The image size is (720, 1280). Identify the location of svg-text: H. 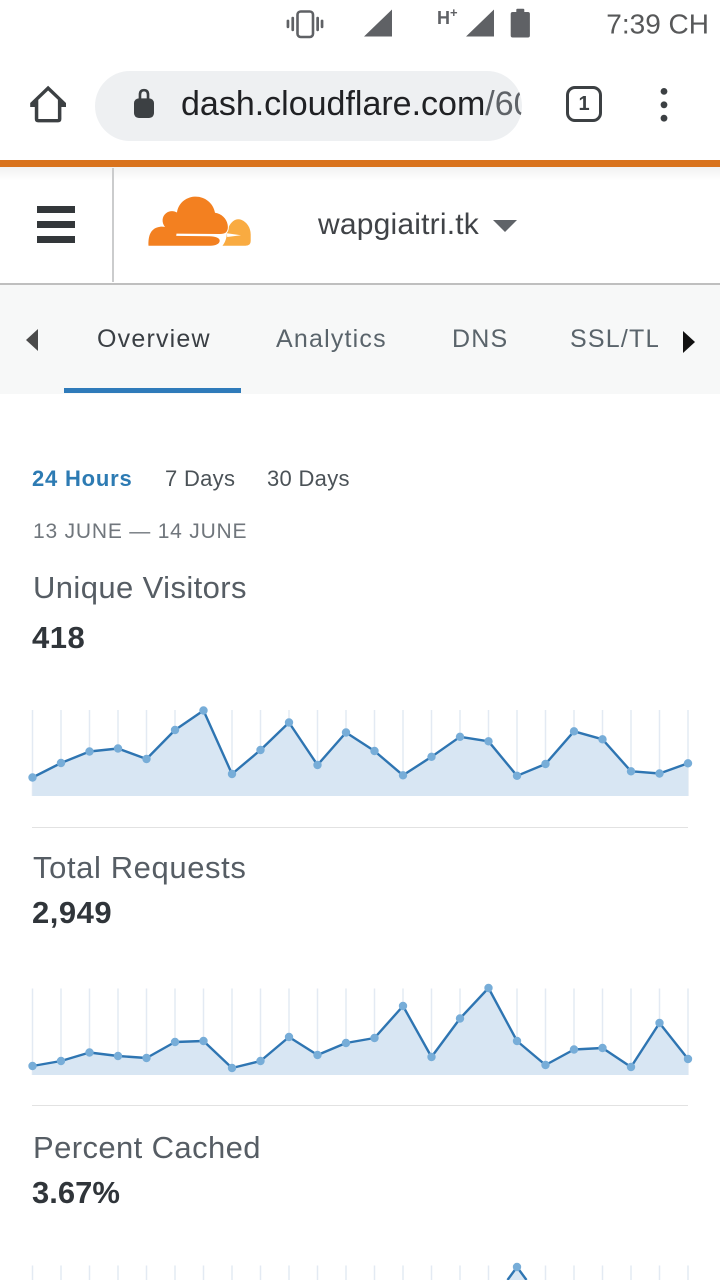
(443, 18).